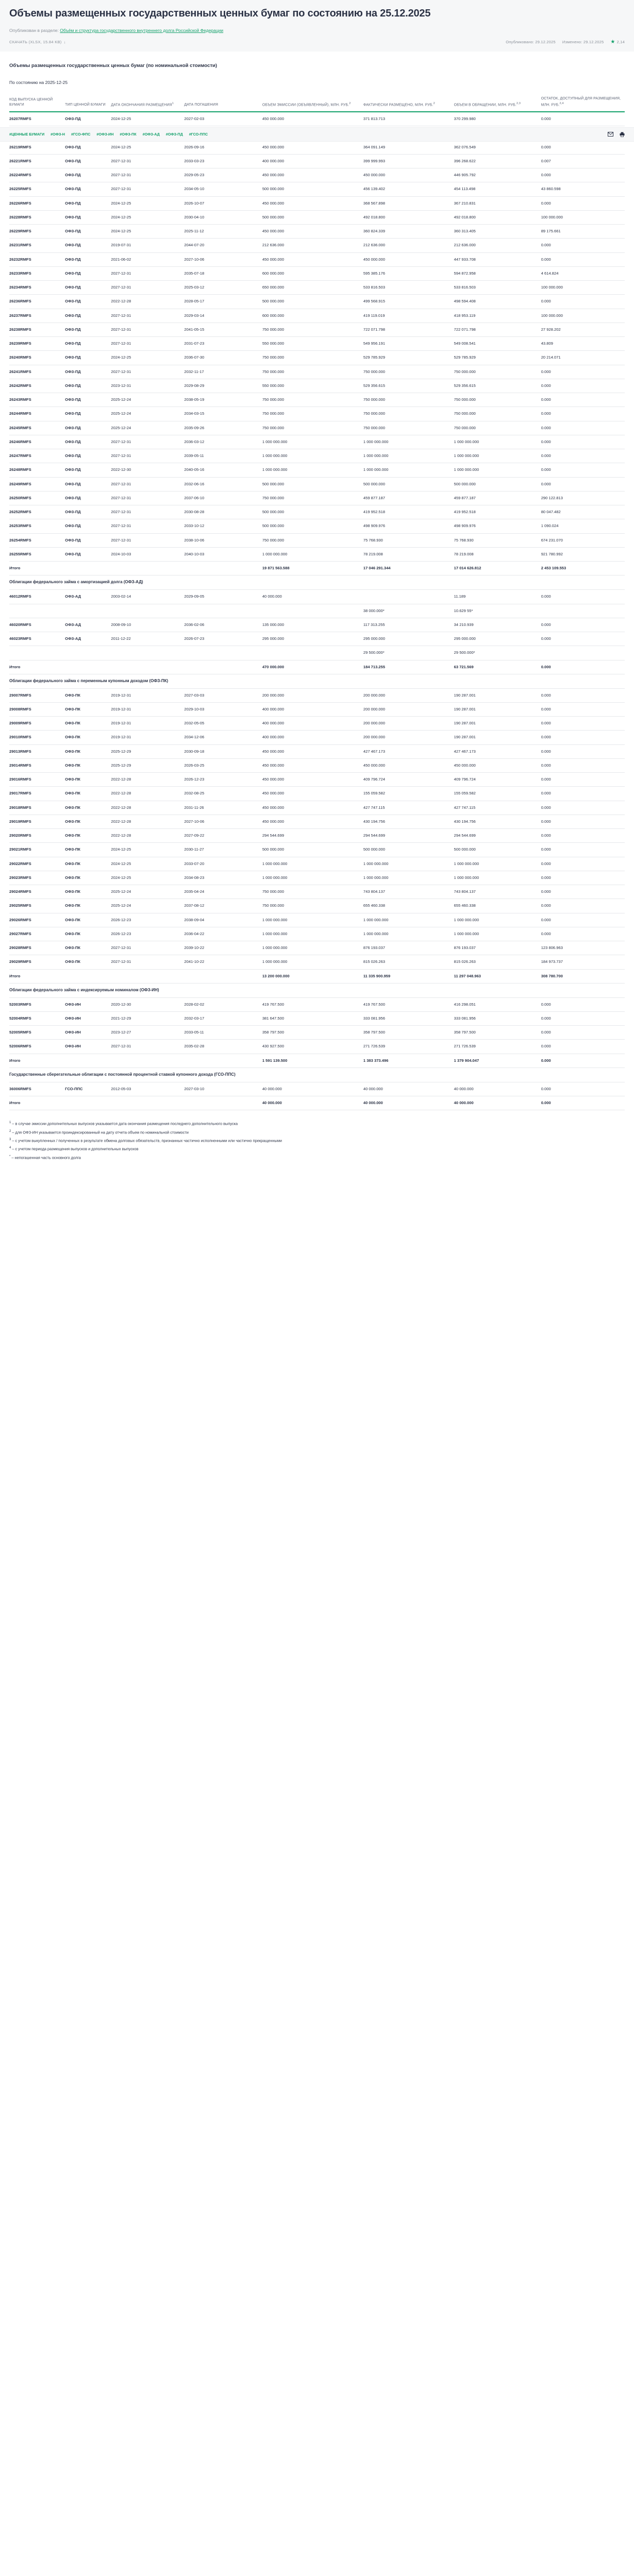  What do you see at coordinates (408, 386) in the screenshot?
I see `cell-c5: 529 356.615` at bounding box center [408, 386].